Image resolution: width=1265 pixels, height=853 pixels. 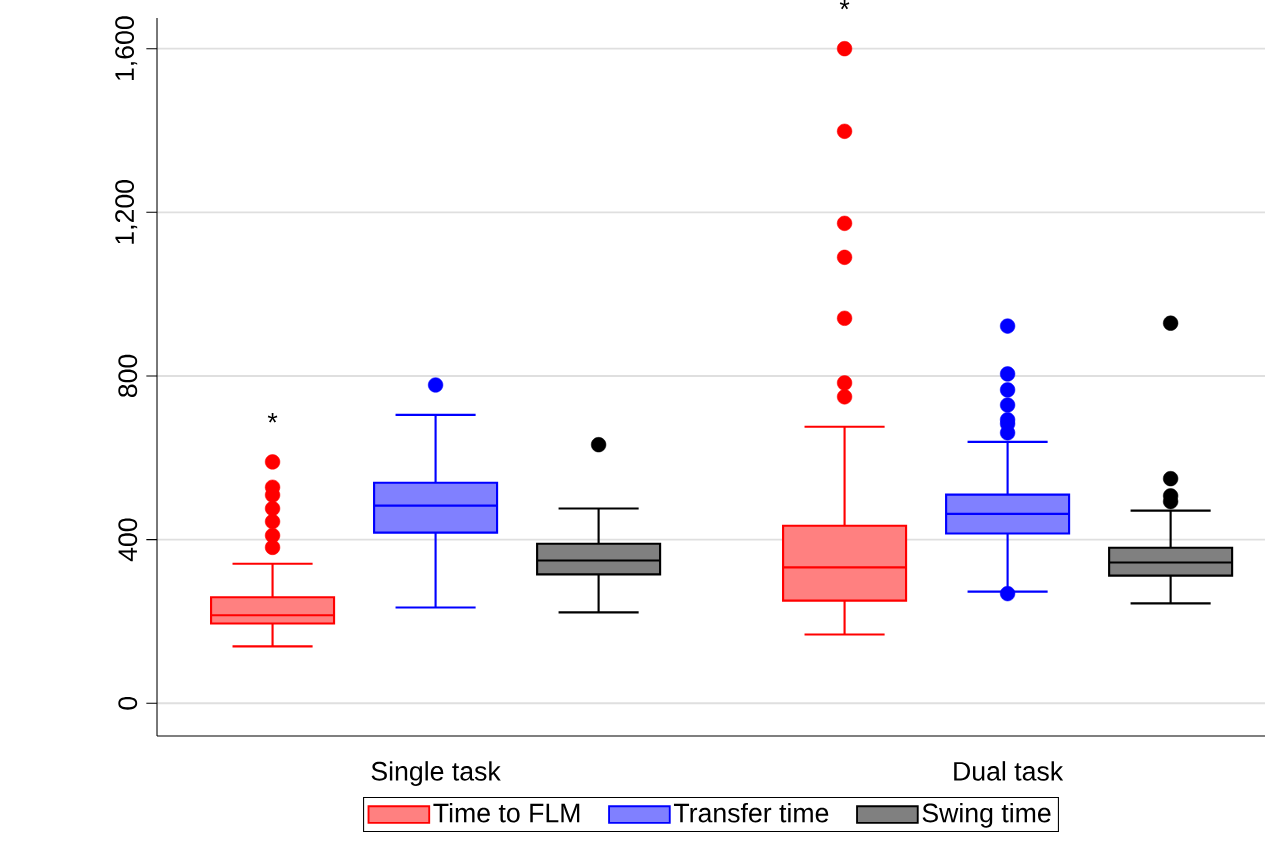 What do you see at coordinates (436, 774) in the screenshot?
I see `x-tick-label: Single task` at bounding box center [436, 774].